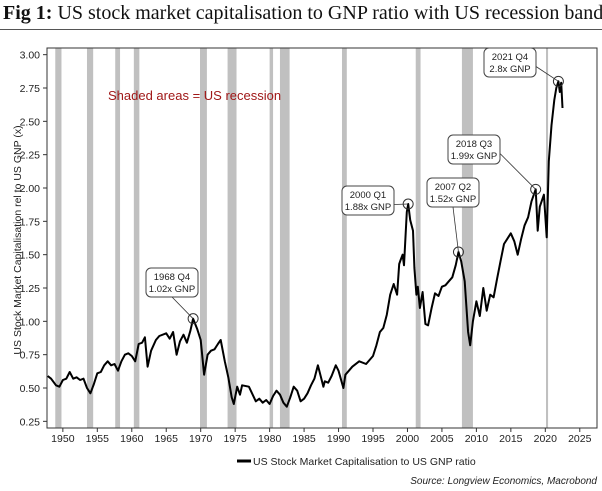  I want to click on y-tick-label: 0.75, so click(30, 356).